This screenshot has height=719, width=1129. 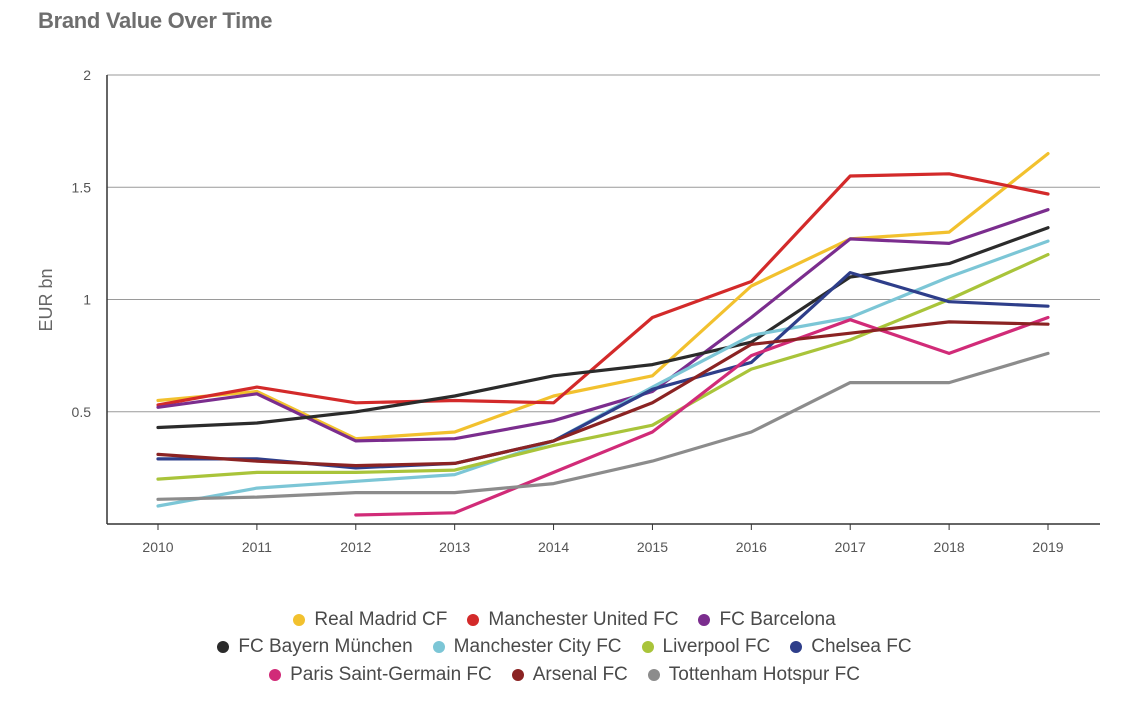 I want to click on legend-item: Real Madrid CF, so click(x=370, y=620).